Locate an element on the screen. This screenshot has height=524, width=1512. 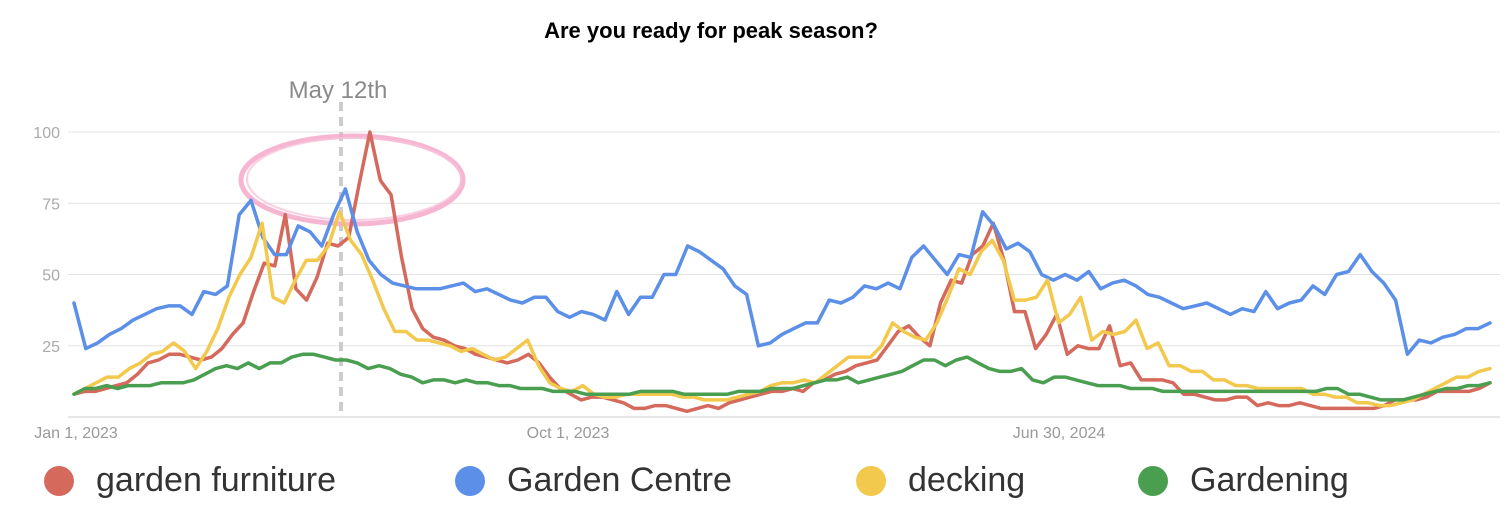
x-axis-ticks: Jan 1, 2023 Oct 1, 2023 Jun 30, 2024 is located at coordinates (569, 433).